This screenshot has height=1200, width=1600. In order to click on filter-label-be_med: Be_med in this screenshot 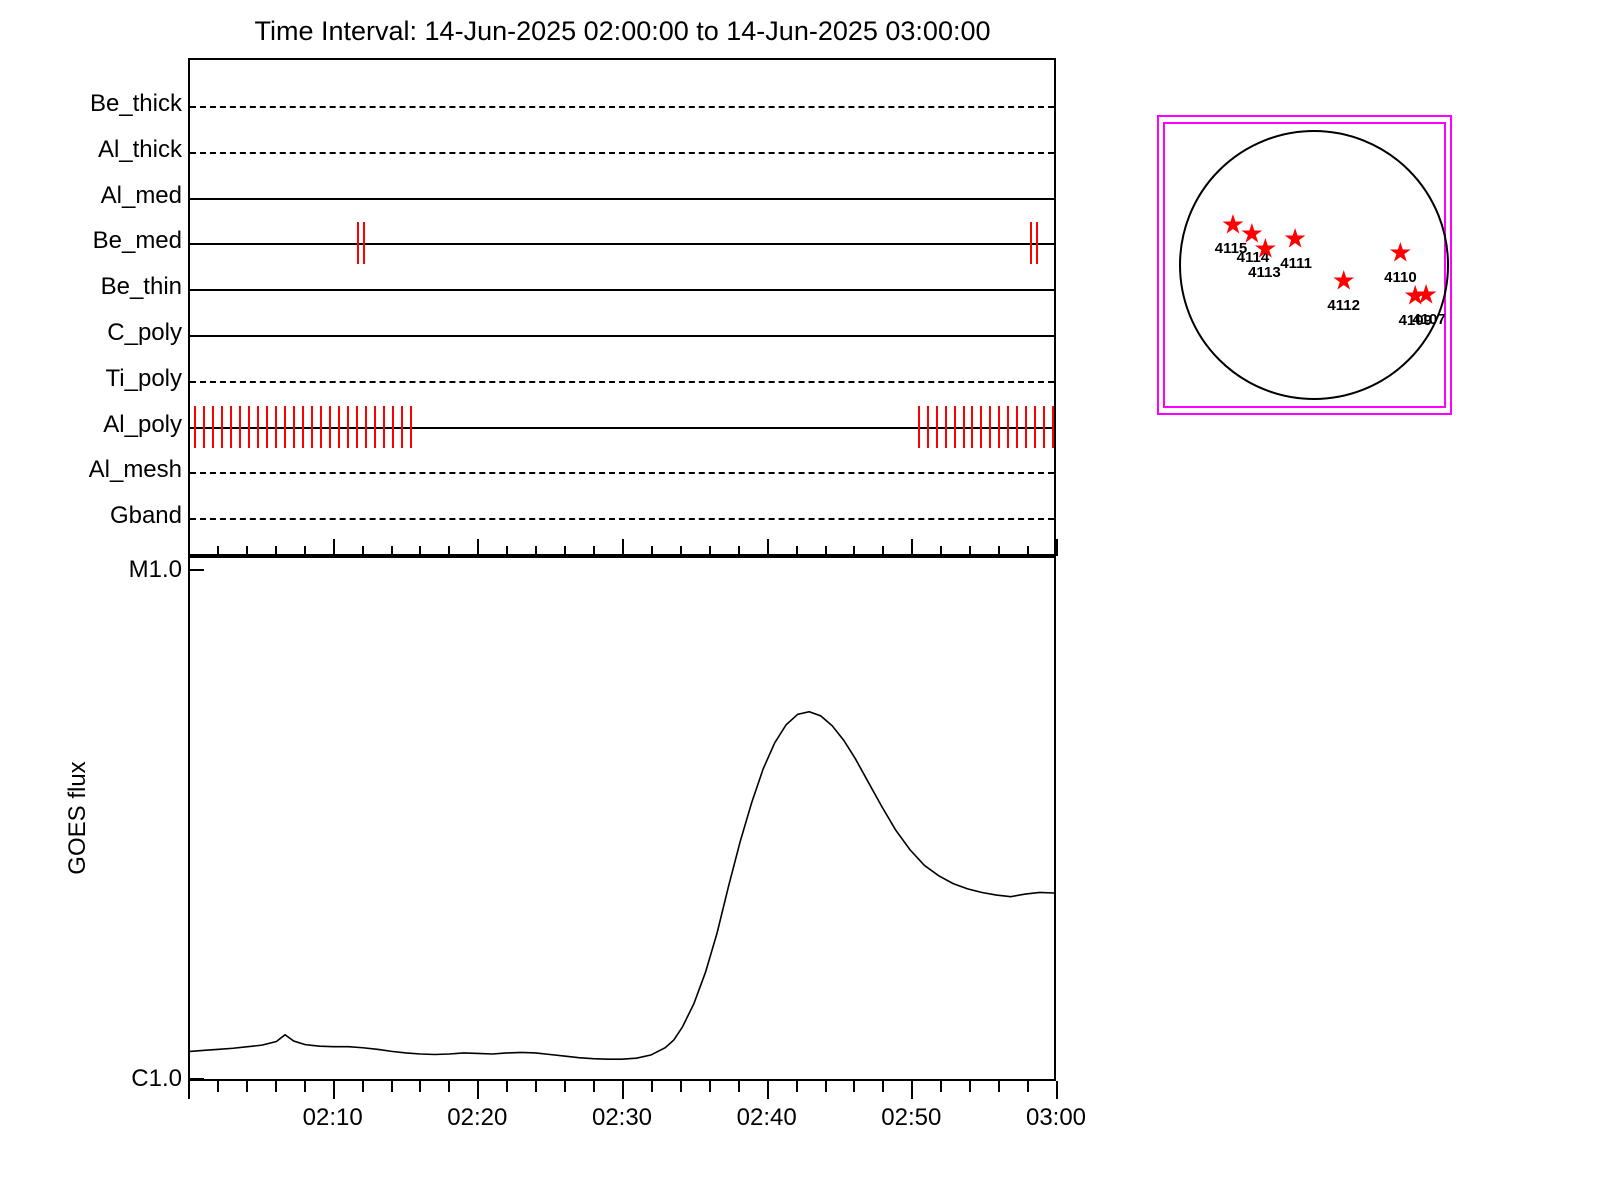, I will do `click(137, 241)`.